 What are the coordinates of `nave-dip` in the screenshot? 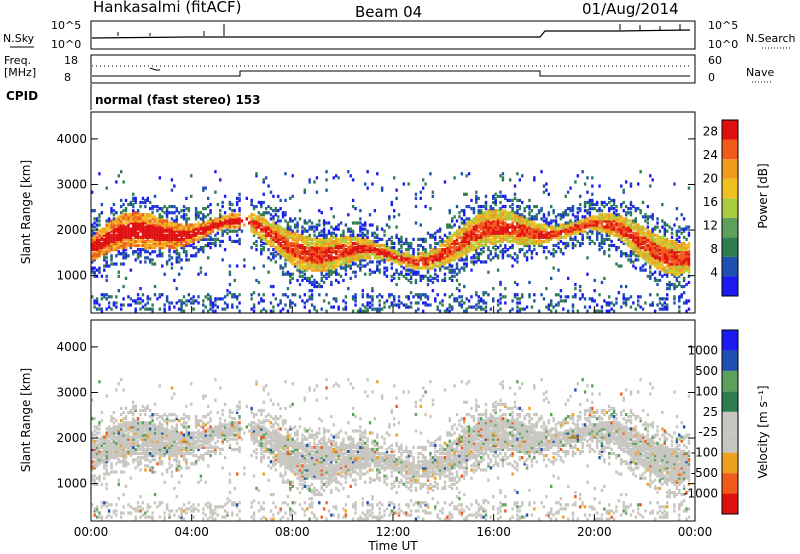 It's located at (154, 69).